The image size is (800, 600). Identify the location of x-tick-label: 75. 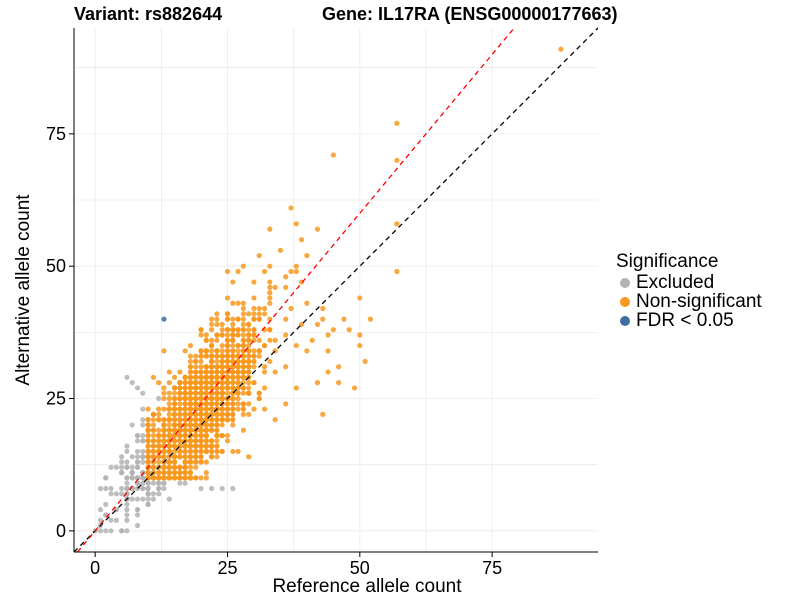
(492, 568).